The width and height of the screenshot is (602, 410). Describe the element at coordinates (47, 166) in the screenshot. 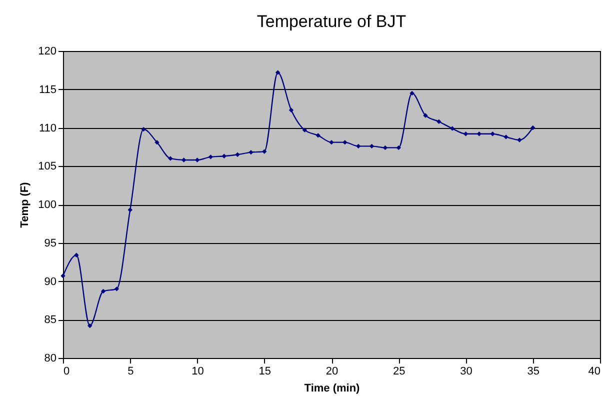

I see `y-tick-label: 105` at that location.